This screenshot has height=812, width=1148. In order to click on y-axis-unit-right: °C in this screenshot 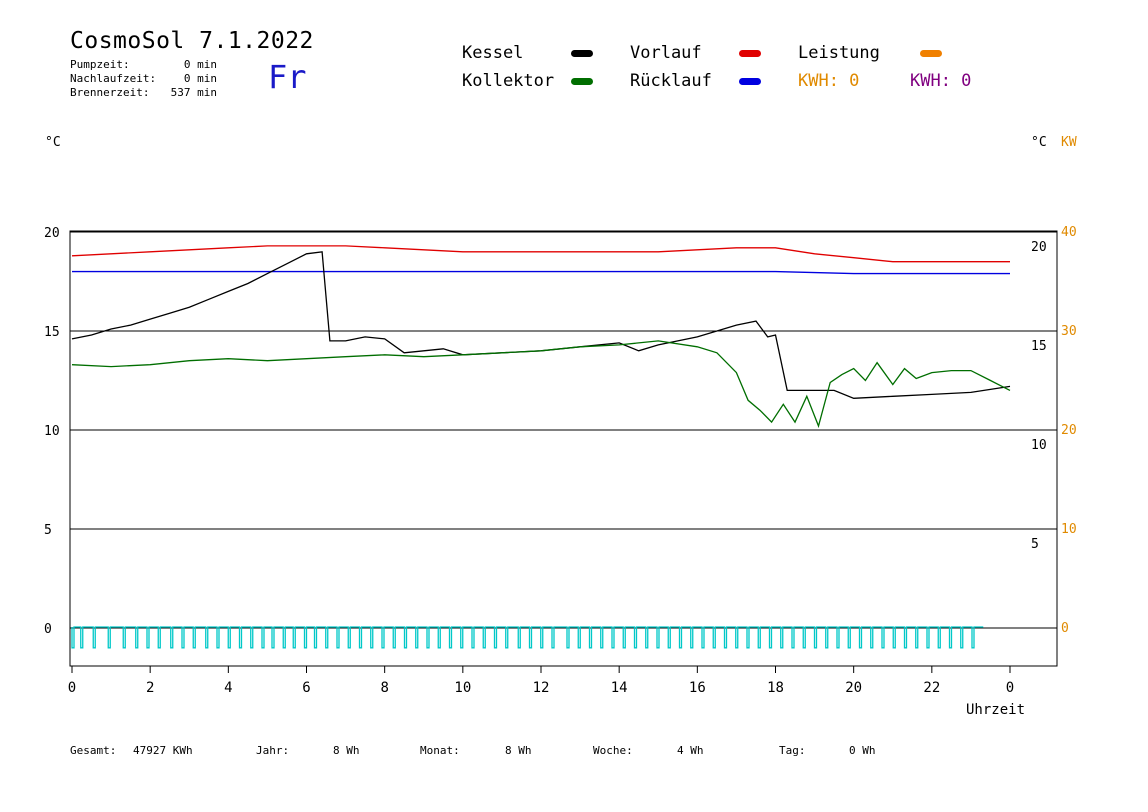, I will do `click(1039, 142)`.